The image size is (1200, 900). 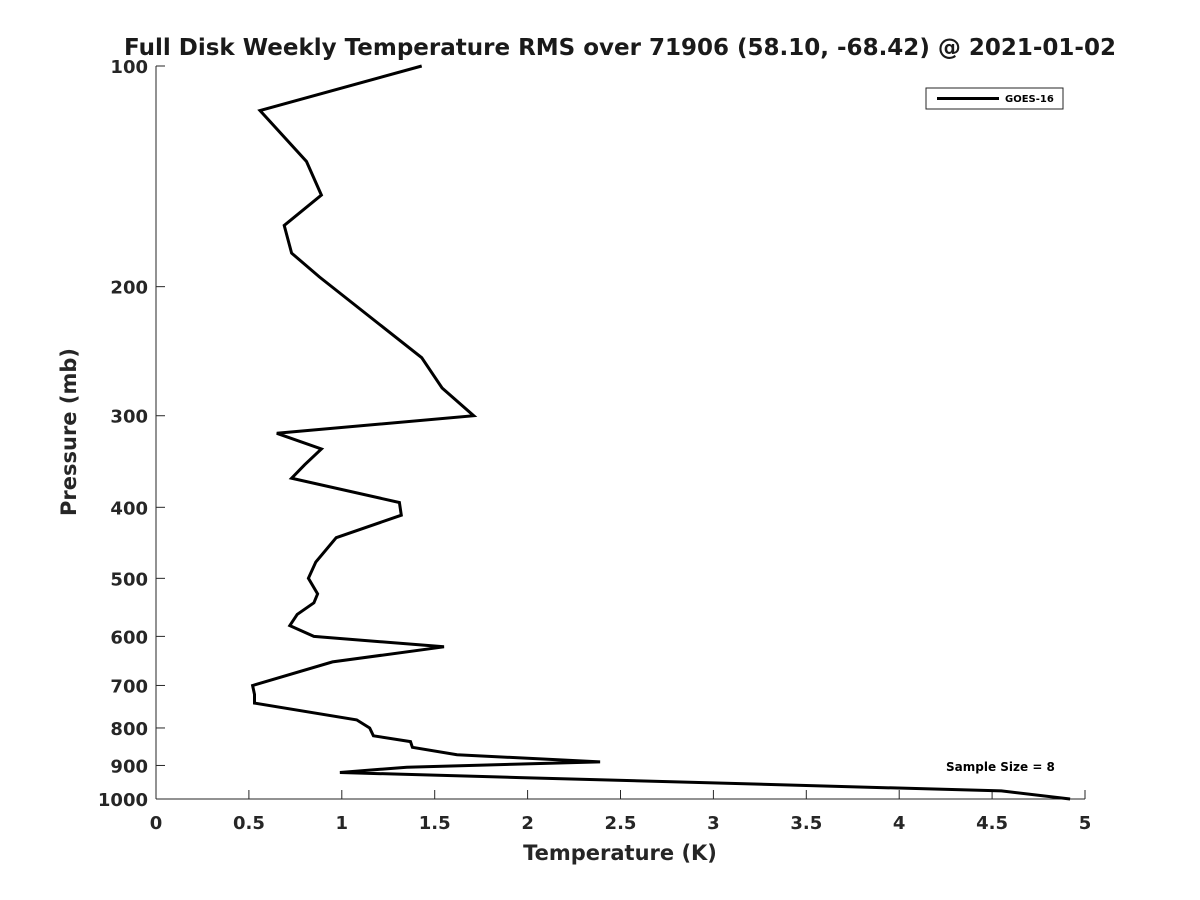 What do you see at coordinates (129, 637) in the screenshot?
I see `y-tick-label: 600` at bounding box center [129, 637].